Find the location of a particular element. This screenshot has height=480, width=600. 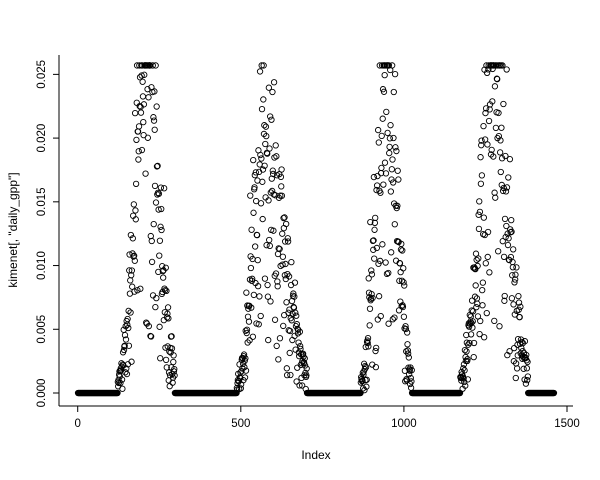

y-tick-label: 0.005 is located at coordinates (42, 329).